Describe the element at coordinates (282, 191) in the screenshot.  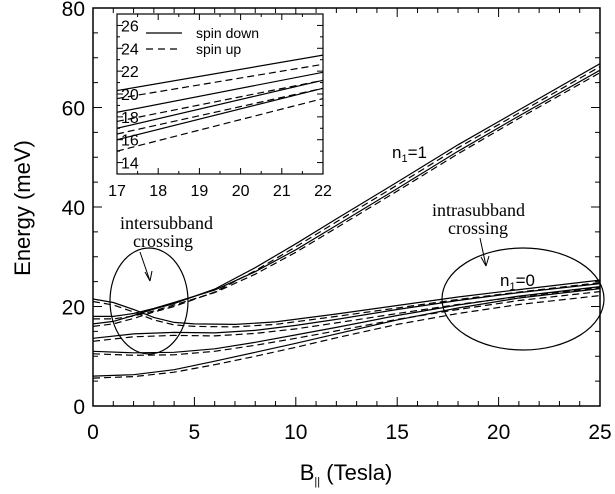
I see `inset-x-tick-label: 21` at that location.